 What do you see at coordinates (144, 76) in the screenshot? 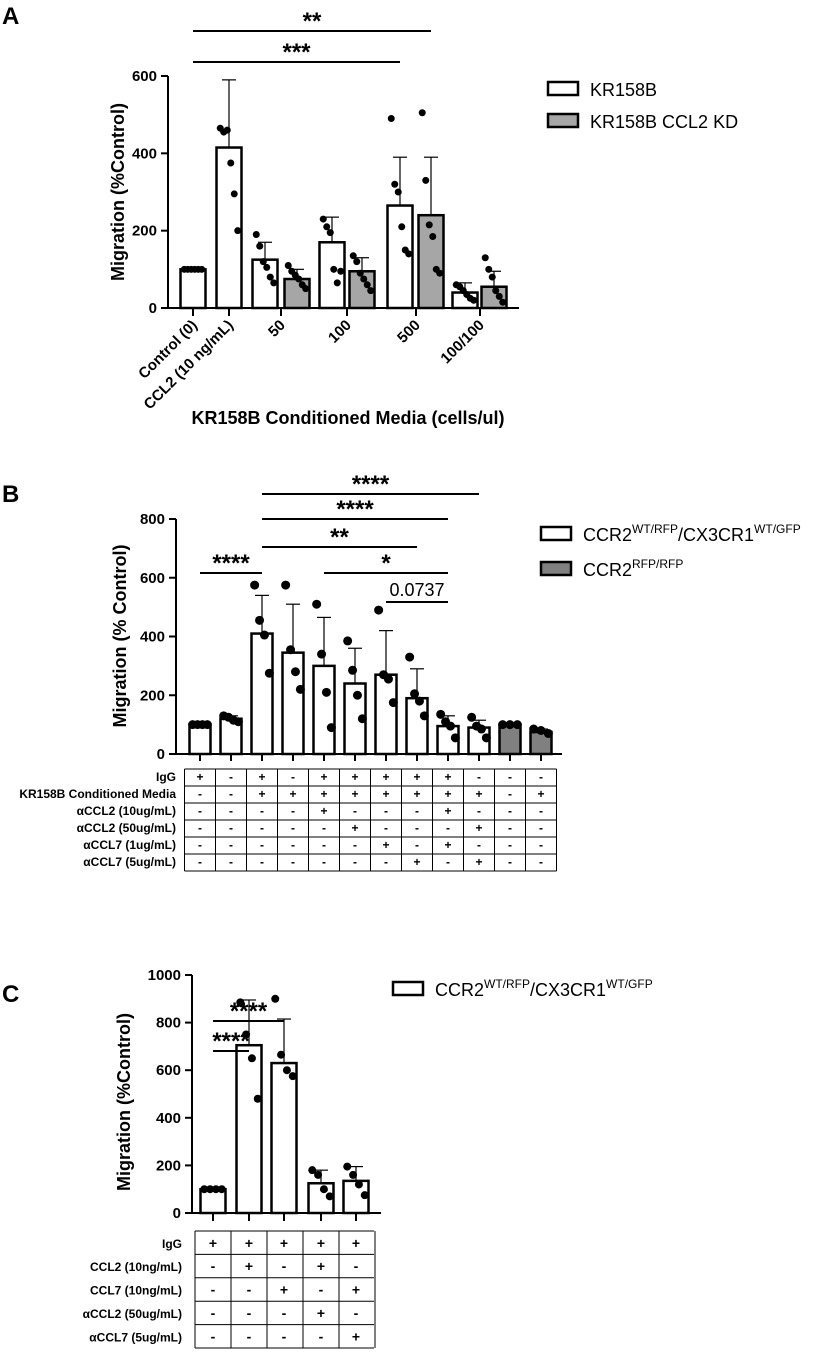
I see `y-tick-label: 600` at bounding box center [144, 76].